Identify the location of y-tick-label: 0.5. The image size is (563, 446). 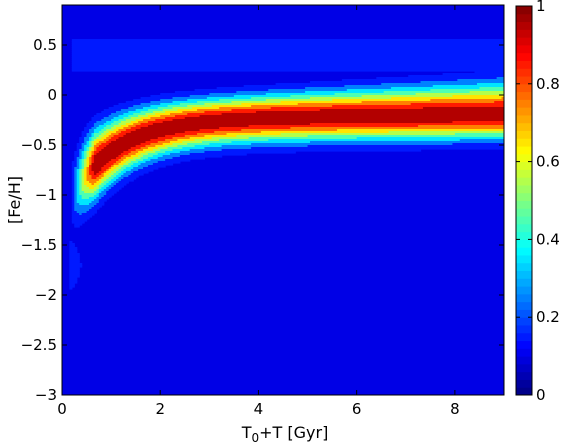
(45, 45).